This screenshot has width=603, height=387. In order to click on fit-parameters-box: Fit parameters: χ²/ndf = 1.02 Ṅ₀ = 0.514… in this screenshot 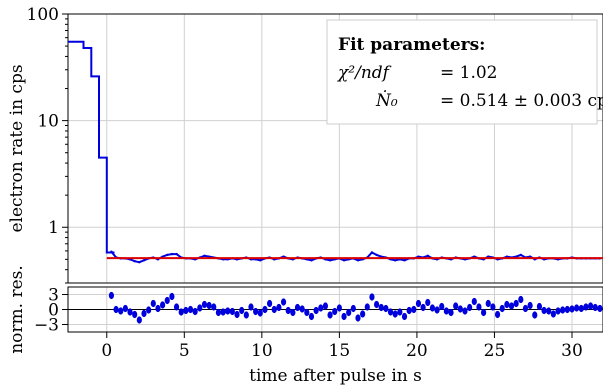, I will do `click(464, 72)`.